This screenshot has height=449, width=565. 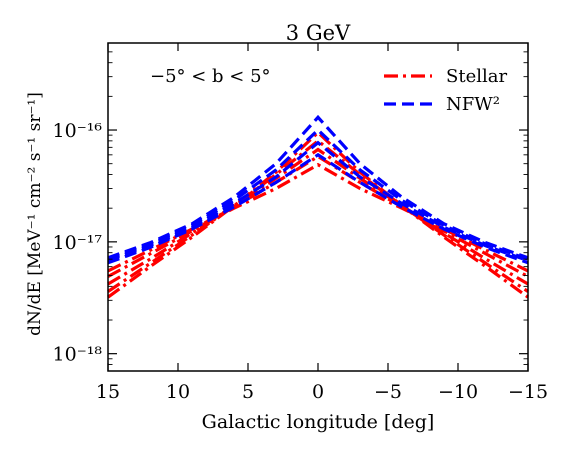 What do you see at coordinates (78, 243) in the screenshot?
I see `y-tick-label: 10⁻¹⁷` at bounding box center [78, 243].